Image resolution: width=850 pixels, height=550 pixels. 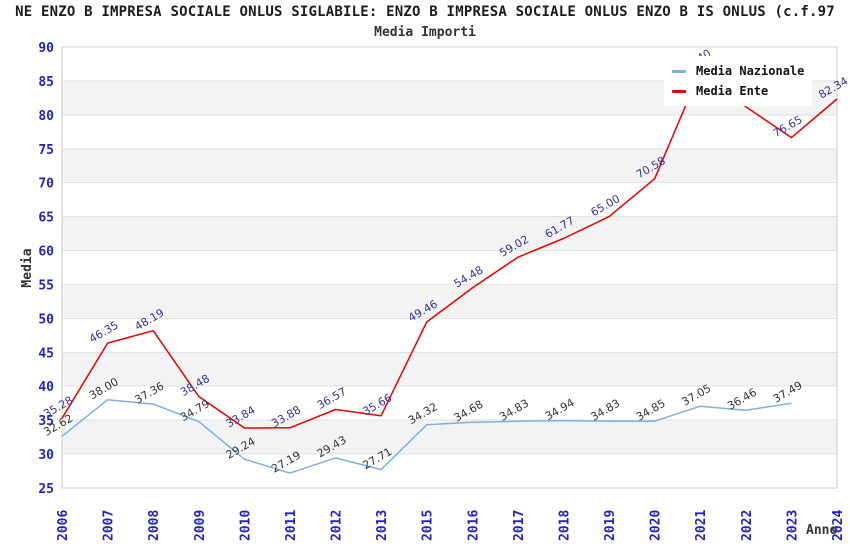 I want to click on legend: Media Nazionale Media Ente, so click(x=738, y=81).